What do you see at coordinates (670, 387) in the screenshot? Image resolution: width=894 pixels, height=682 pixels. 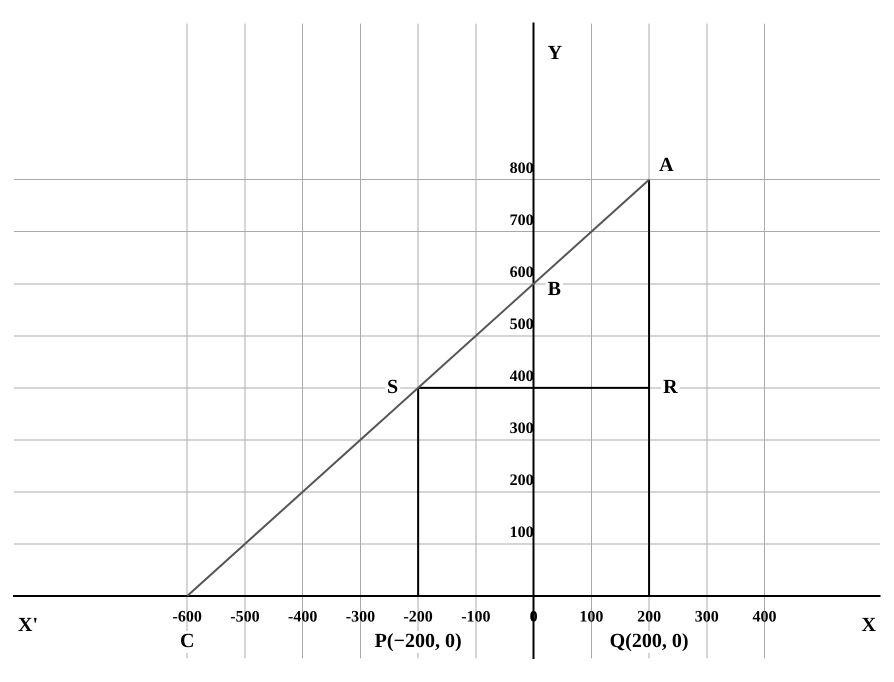 I see `annotation: R` at bounding box center [670, 387].